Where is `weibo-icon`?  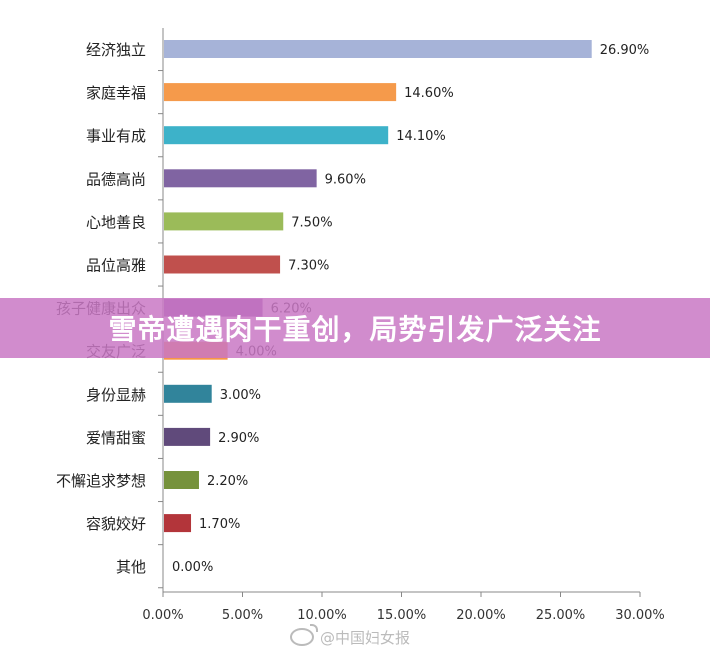 weibo-icon is located at coordinates (304, 635).